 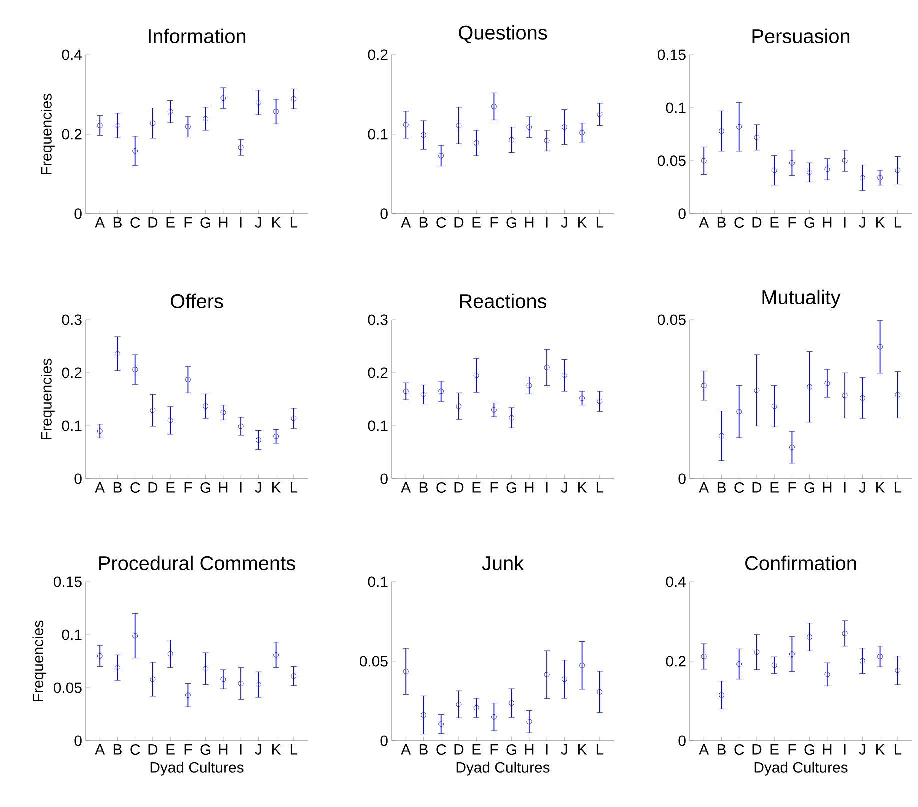 What do you see at coordinates (801, 299) in the screenshot?
I see `chart-title: Mutuality` at bounding box center [801, 299].